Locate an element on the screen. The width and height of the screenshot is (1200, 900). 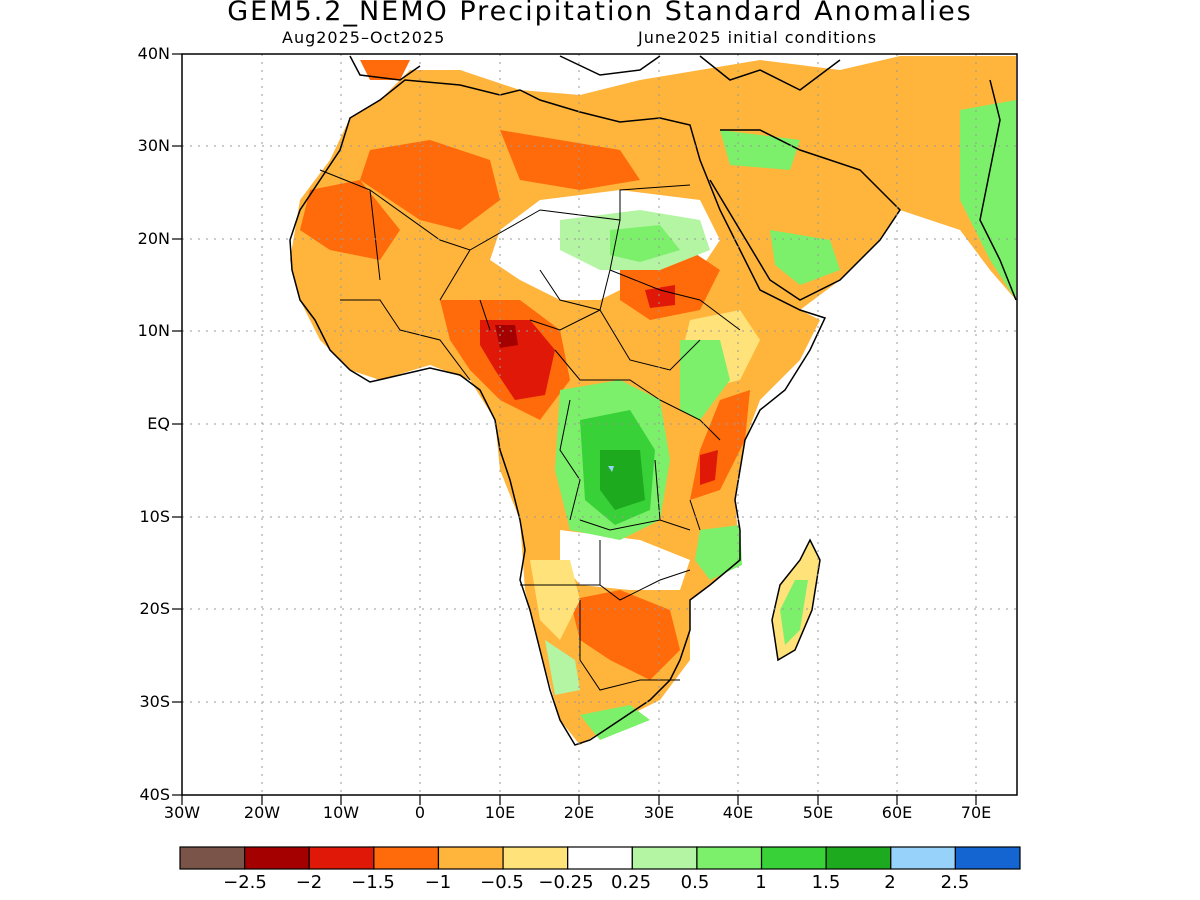
colorbar-label: −0.5 is located at coordinates (502, 882).